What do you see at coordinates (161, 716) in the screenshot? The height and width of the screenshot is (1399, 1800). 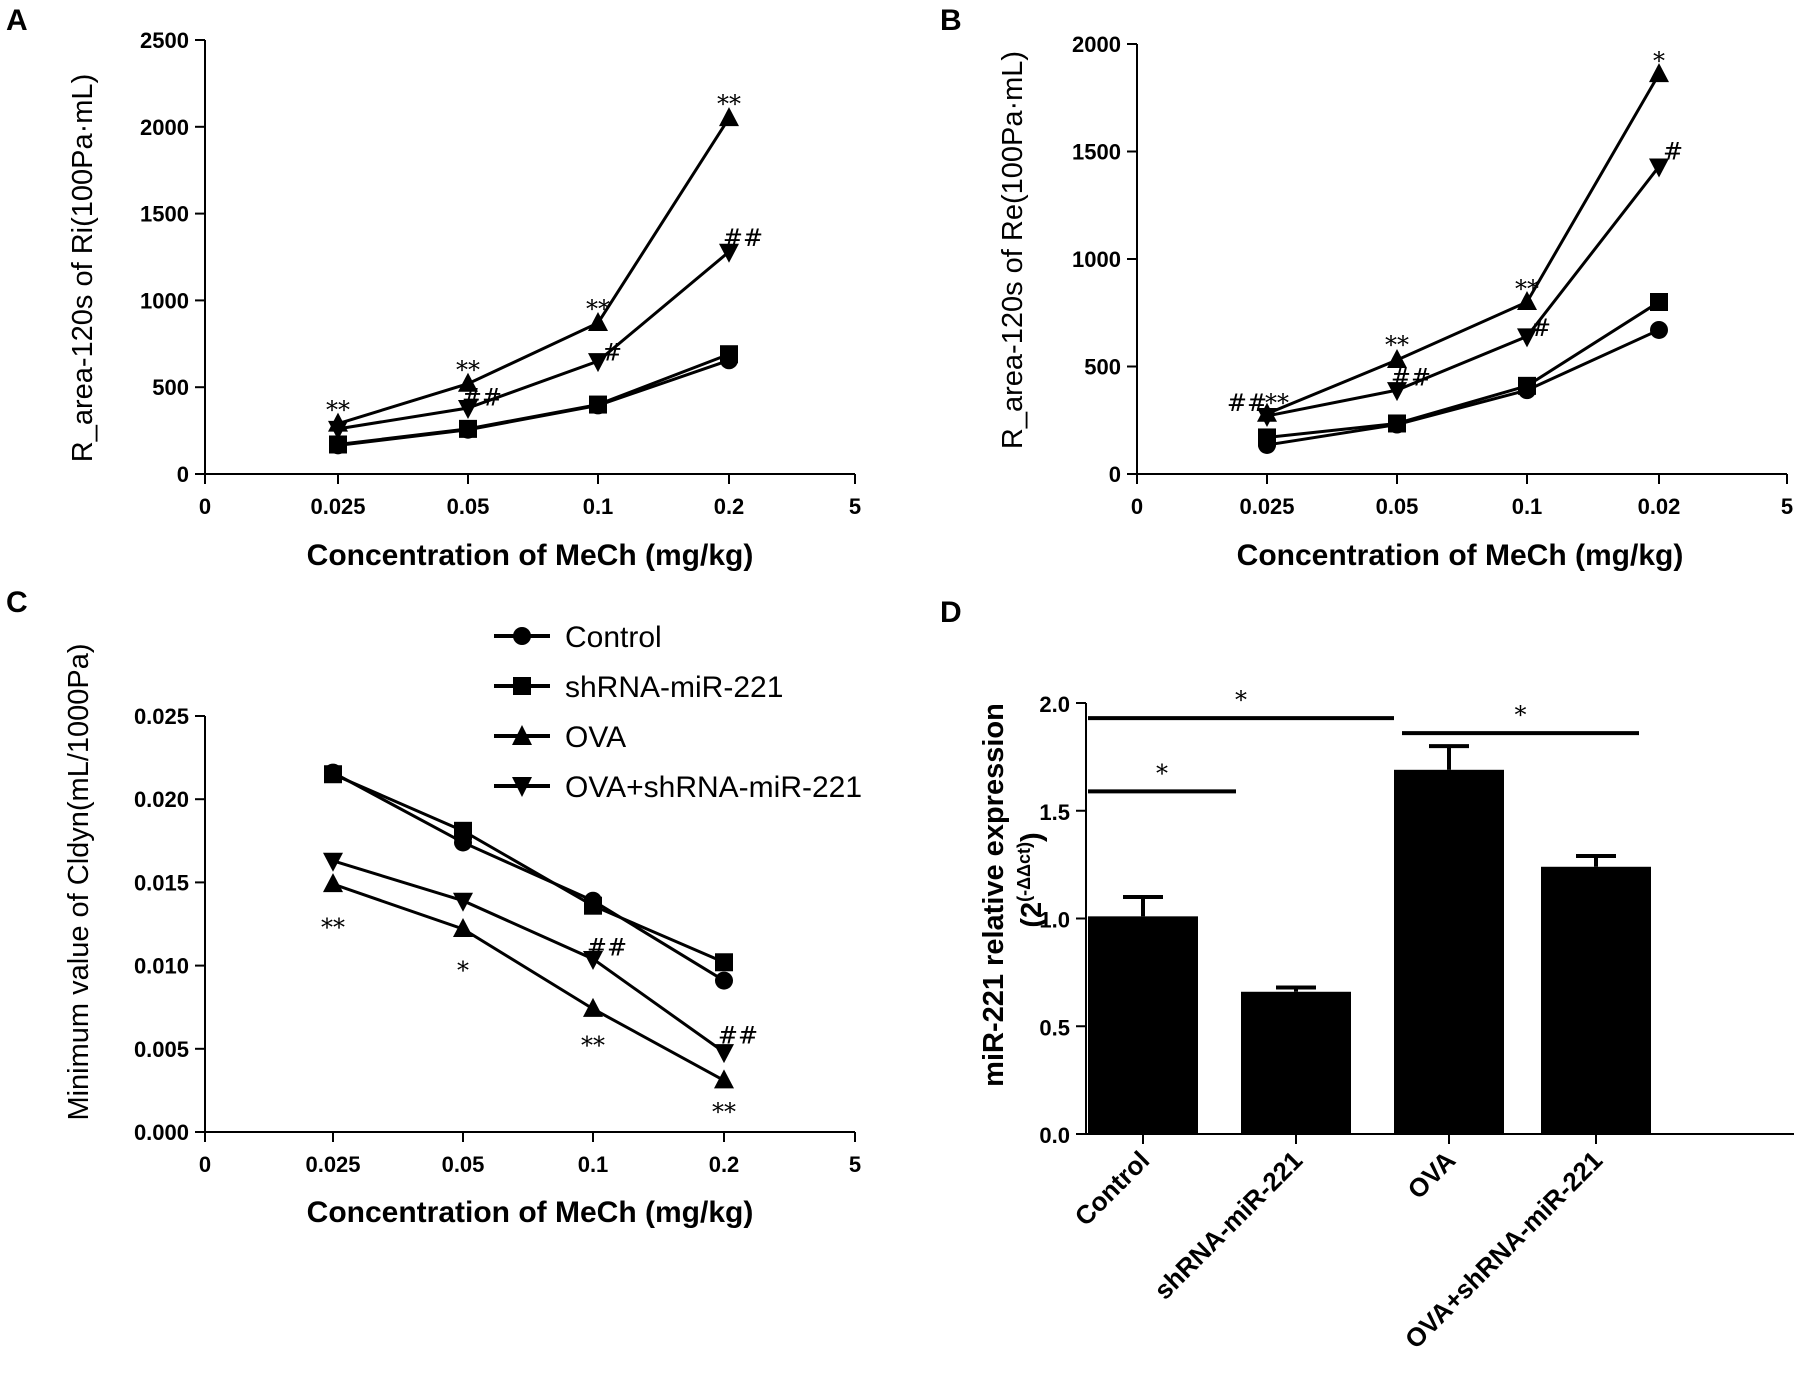 I see `panel-c-y-tick-label: 0.025` at bounding box center [161, 716].